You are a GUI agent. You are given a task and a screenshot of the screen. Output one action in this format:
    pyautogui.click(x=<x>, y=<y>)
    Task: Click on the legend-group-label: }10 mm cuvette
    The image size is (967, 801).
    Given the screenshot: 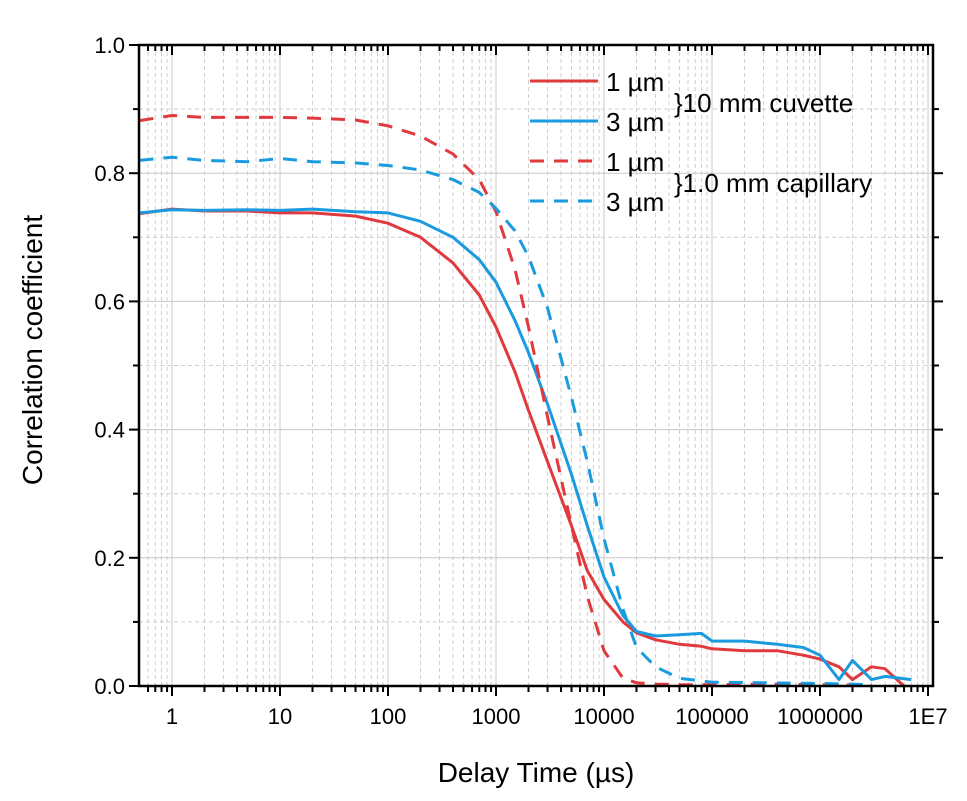 What is the action you would take?
    pyautogui.click(x=763, y=103)
    